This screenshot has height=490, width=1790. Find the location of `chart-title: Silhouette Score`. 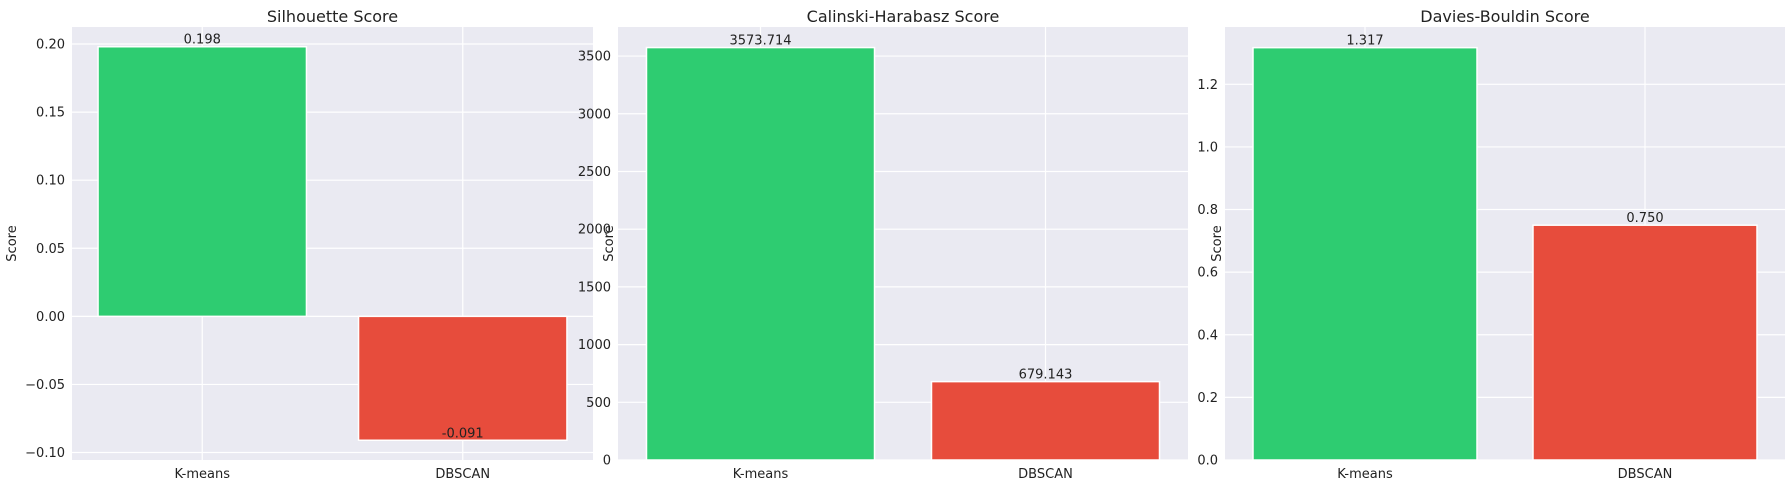

chart-title: Silhouette Score is located at coordinates (332, 16).